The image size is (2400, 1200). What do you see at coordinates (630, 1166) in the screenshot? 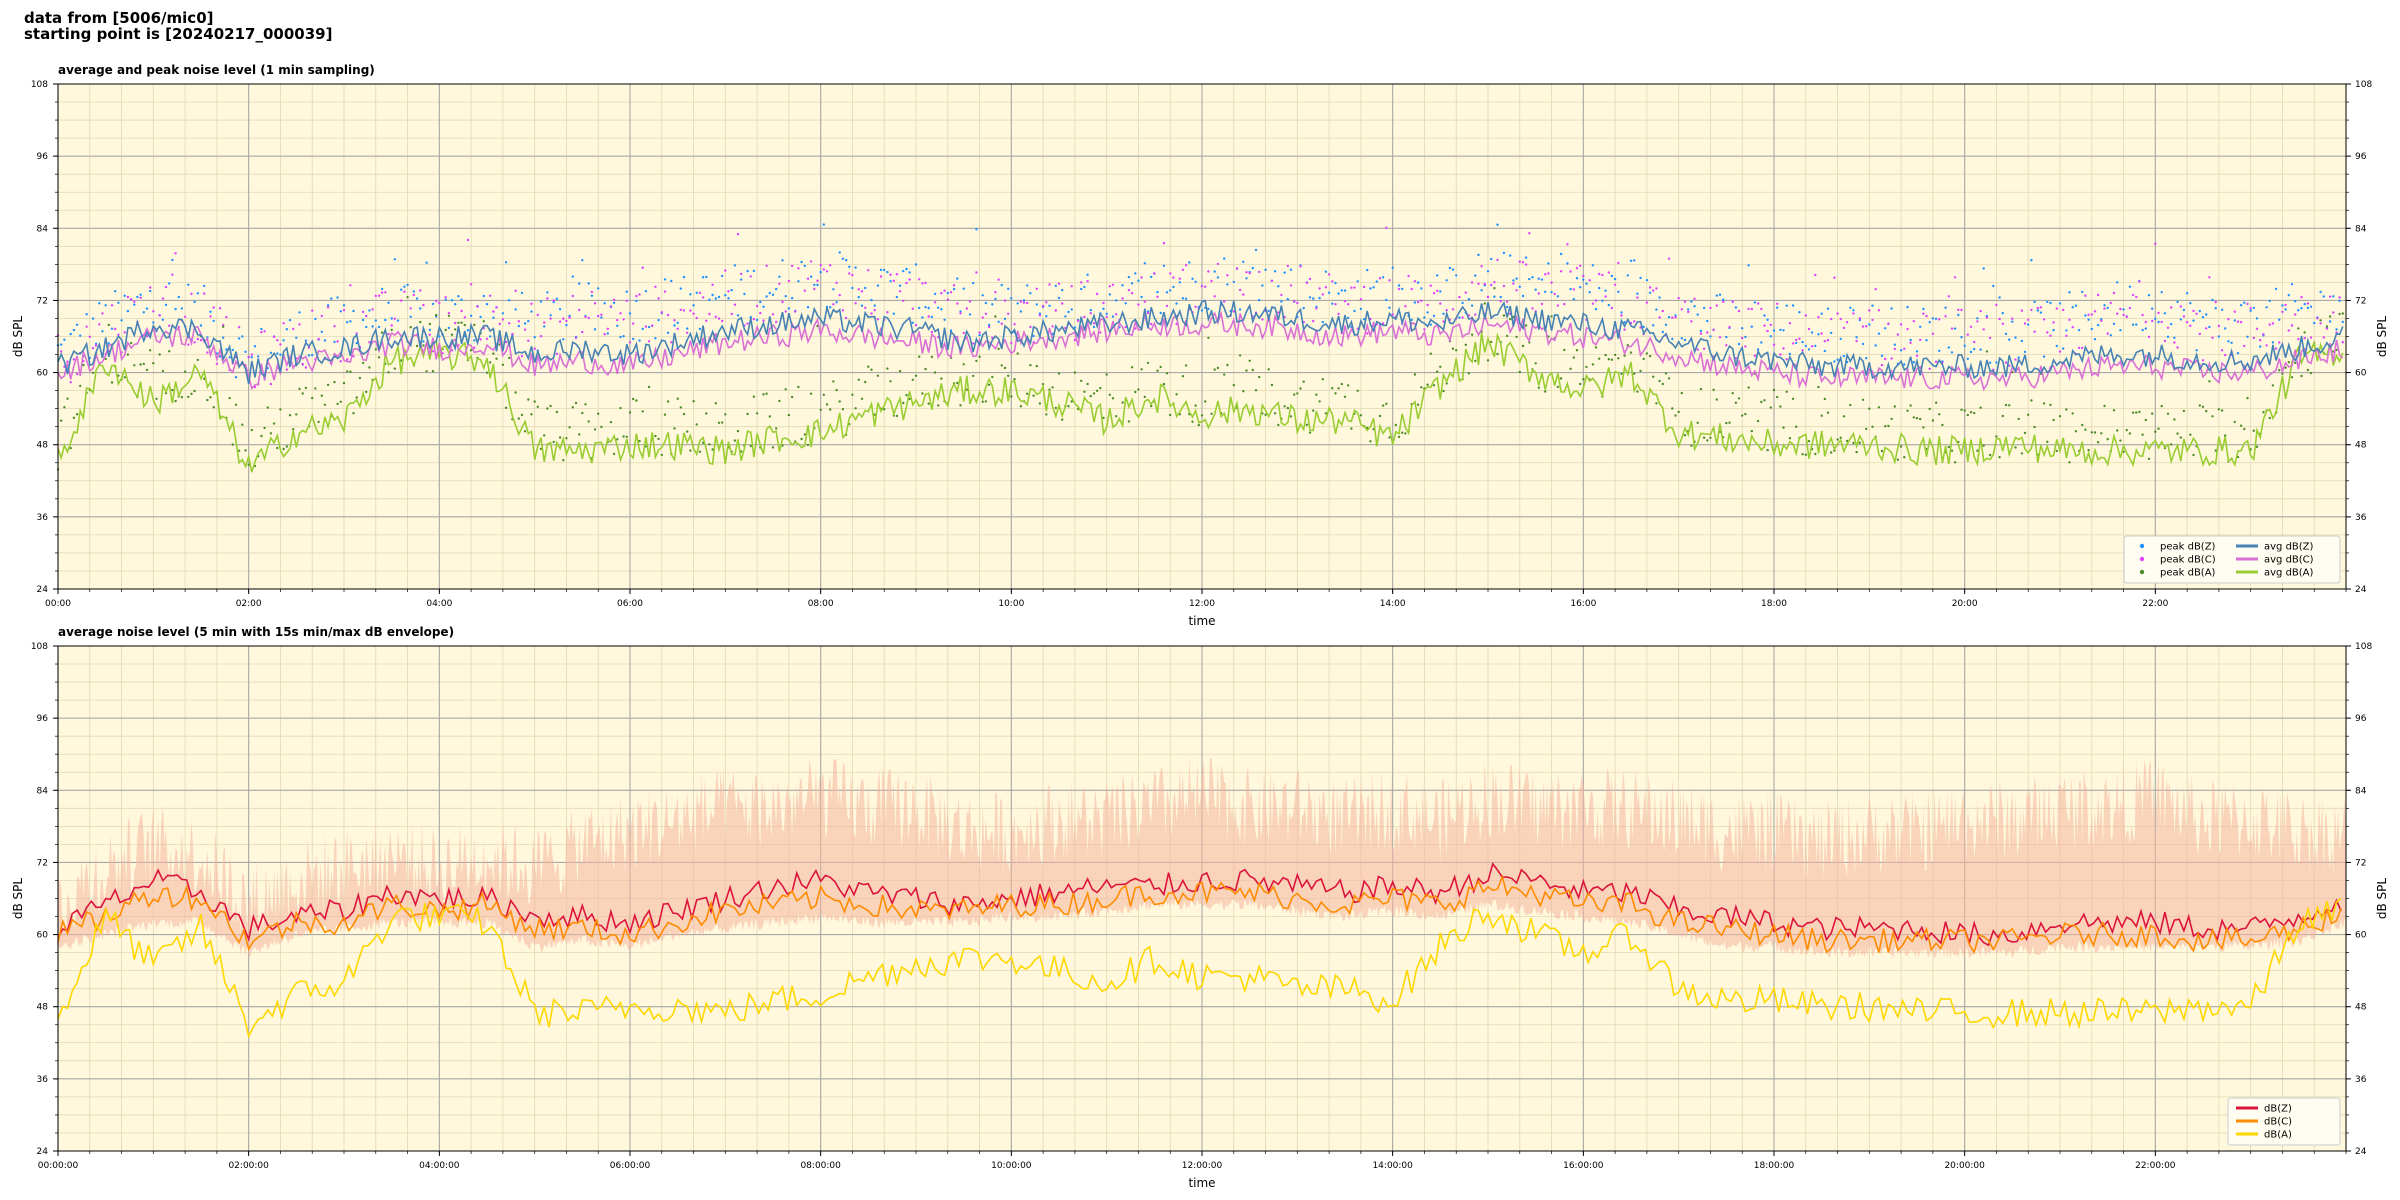
I see `x-tick-label: 06:00:00` at bounding box center [630, 1166].